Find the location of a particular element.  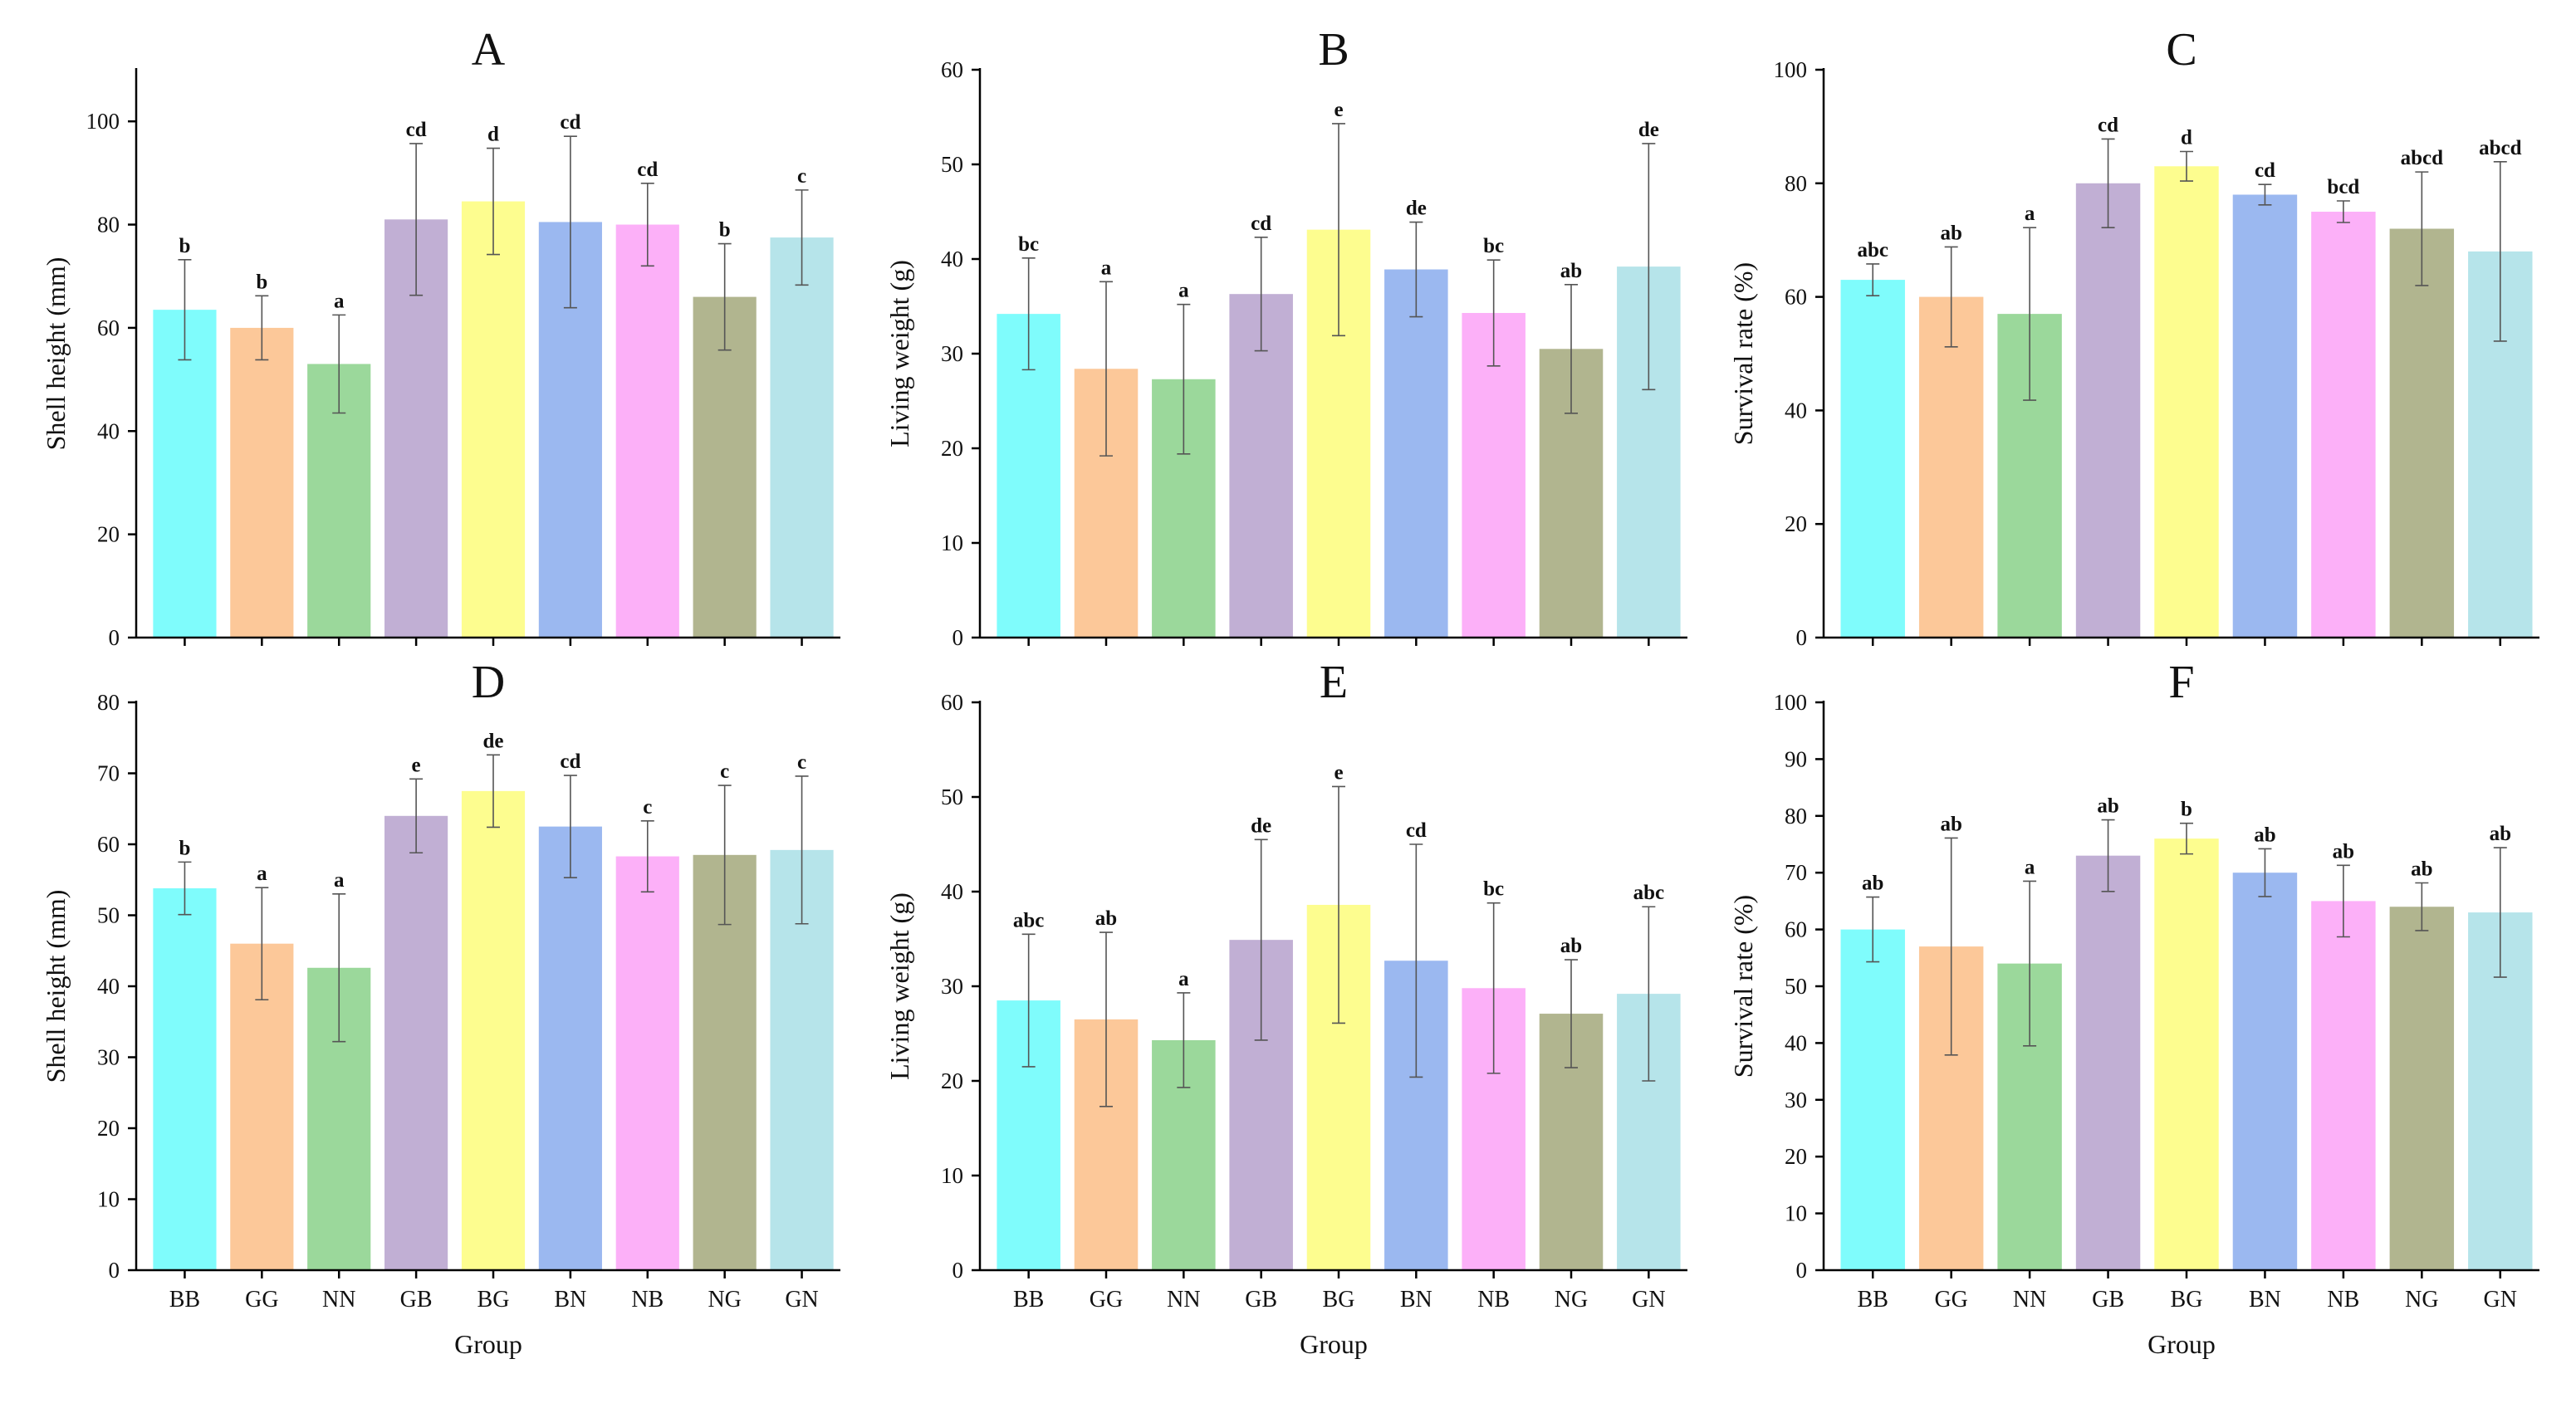

significance-label-bb: b is located at coordinates (184, 848).